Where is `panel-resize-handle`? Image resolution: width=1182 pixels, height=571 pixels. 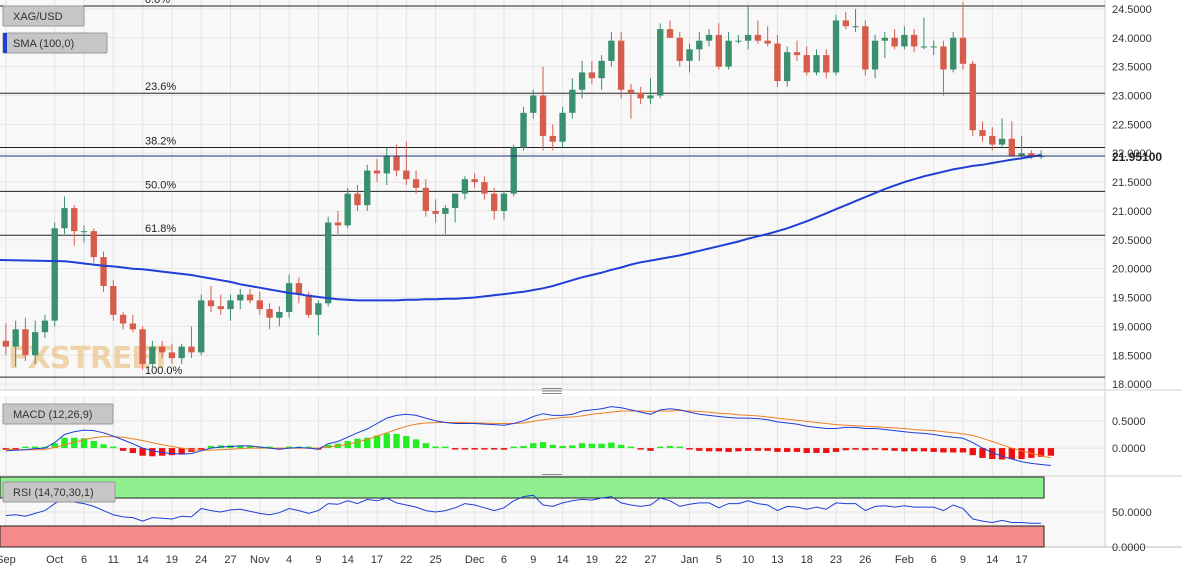 panel-resize-handle is located at coordinates (552, 391).